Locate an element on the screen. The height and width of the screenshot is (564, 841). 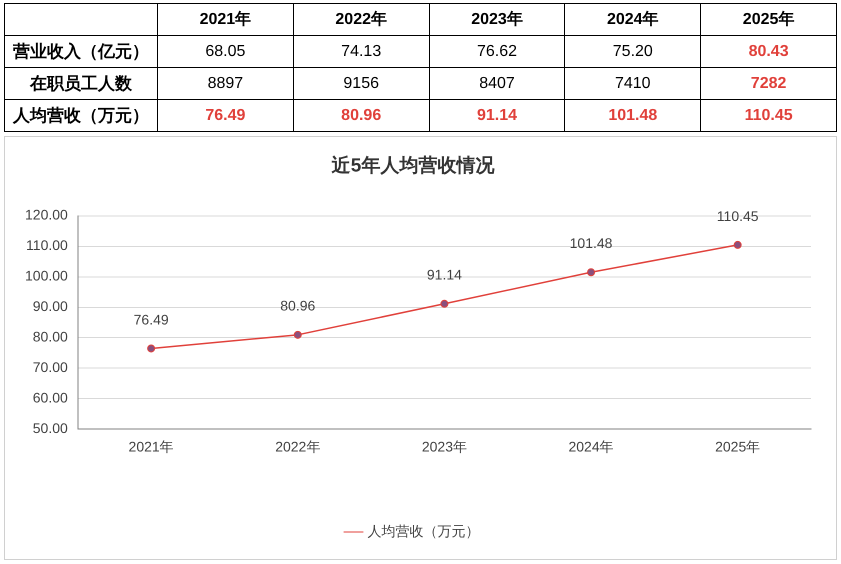
y-tick-label: 人均营收（万元） is located at coordinates (81, 116).